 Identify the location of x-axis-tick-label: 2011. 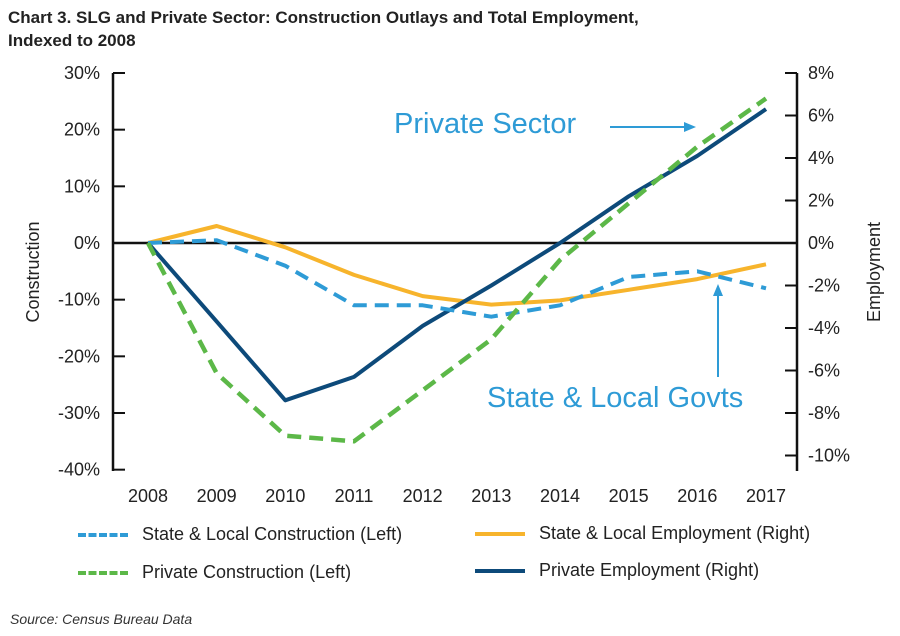
(354, 496).